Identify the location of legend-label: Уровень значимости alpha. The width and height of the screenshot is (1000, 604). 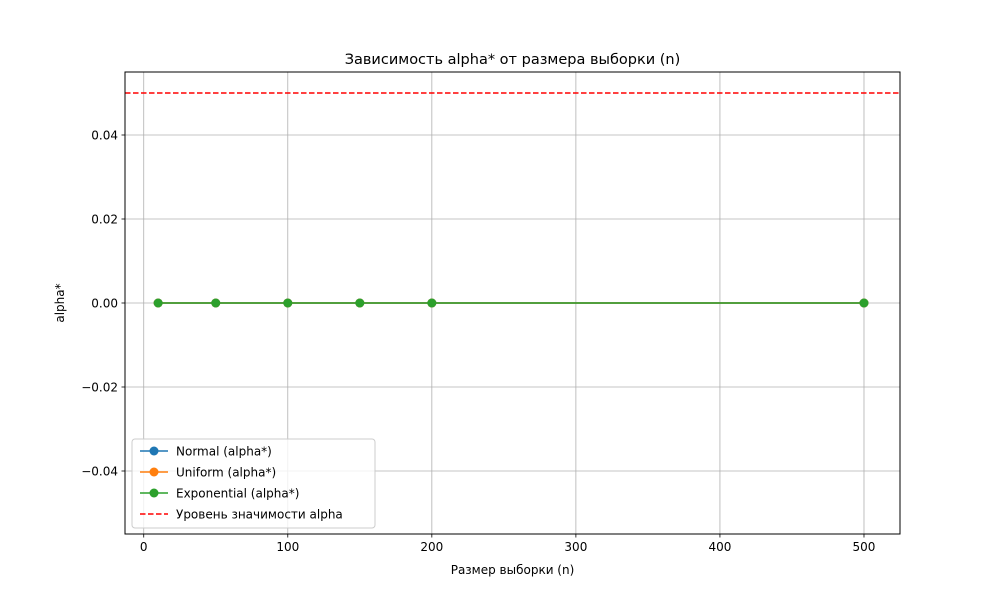
(259, 515).